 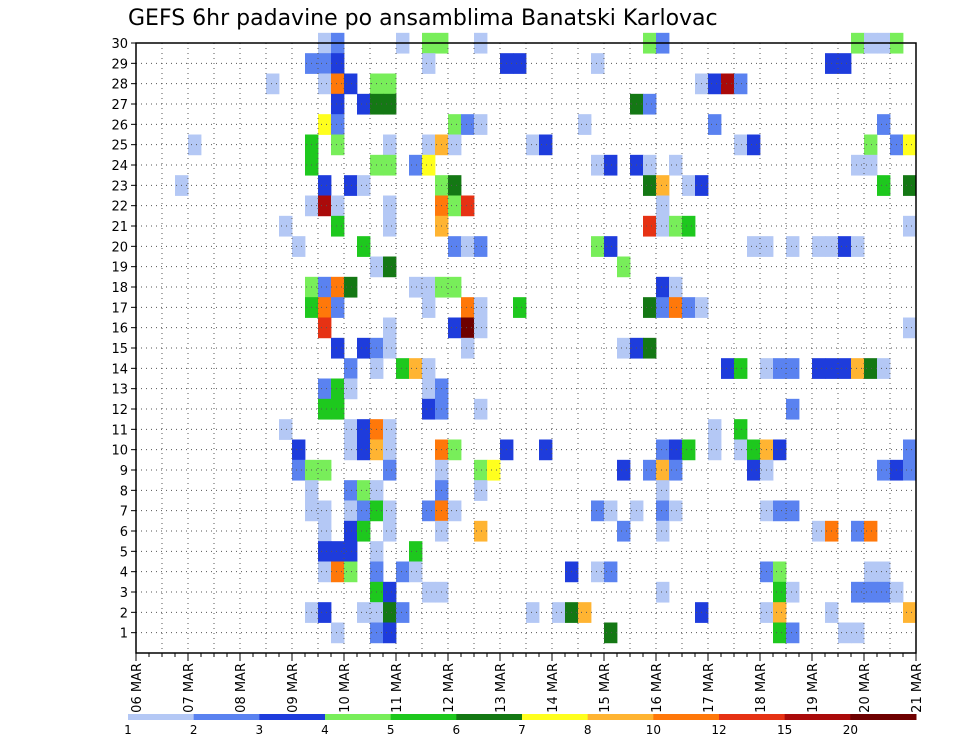 What do you see at coordinates (137, 688) in the screenshot?
I see `x-tick-label: 06 MAR` at bounding box center [137, 688].